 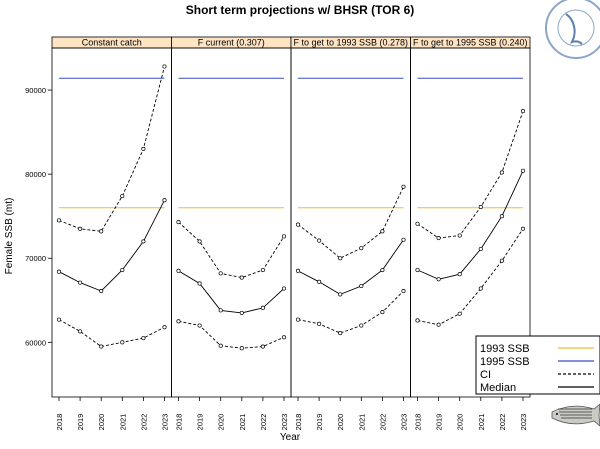 I want to click on legend-box, so click(x=537, y=365).